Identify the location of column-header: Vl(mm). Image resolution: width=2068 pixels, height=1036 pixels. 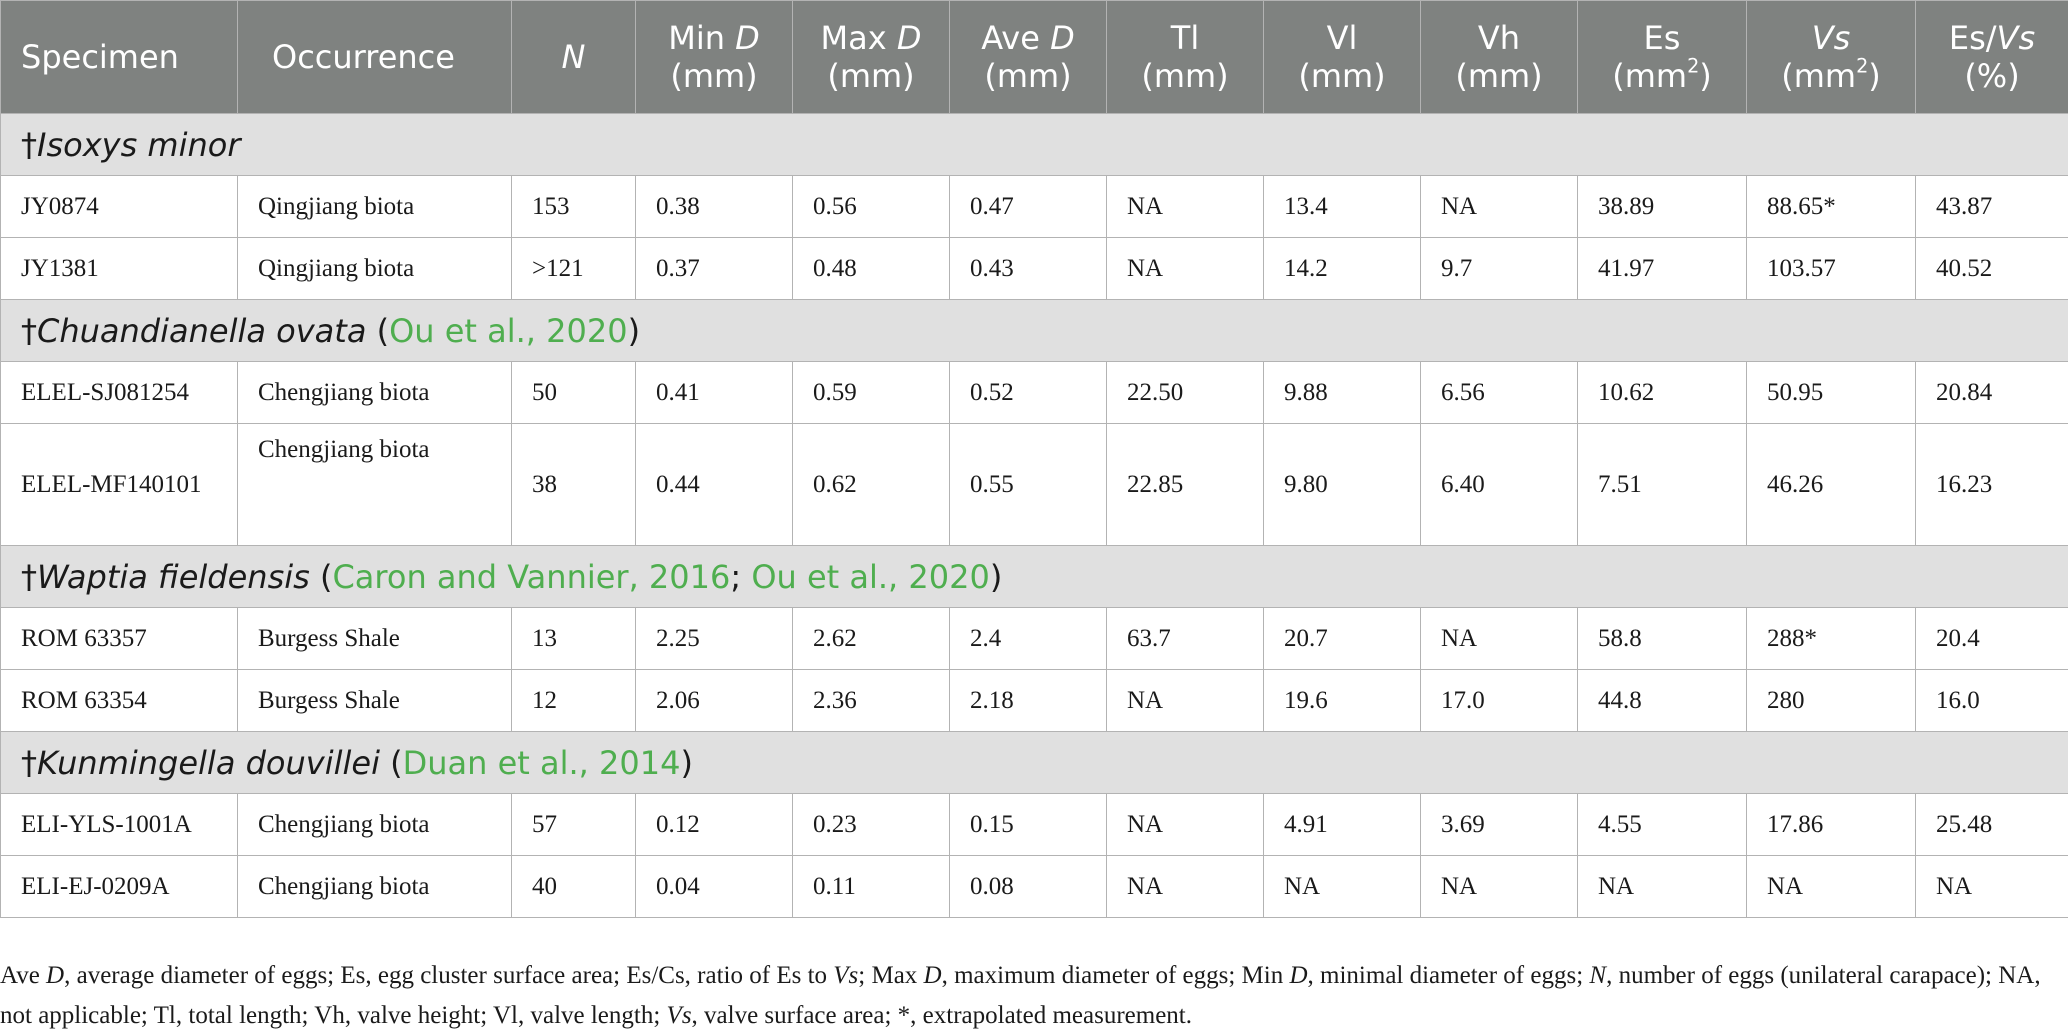
(1342, 57).